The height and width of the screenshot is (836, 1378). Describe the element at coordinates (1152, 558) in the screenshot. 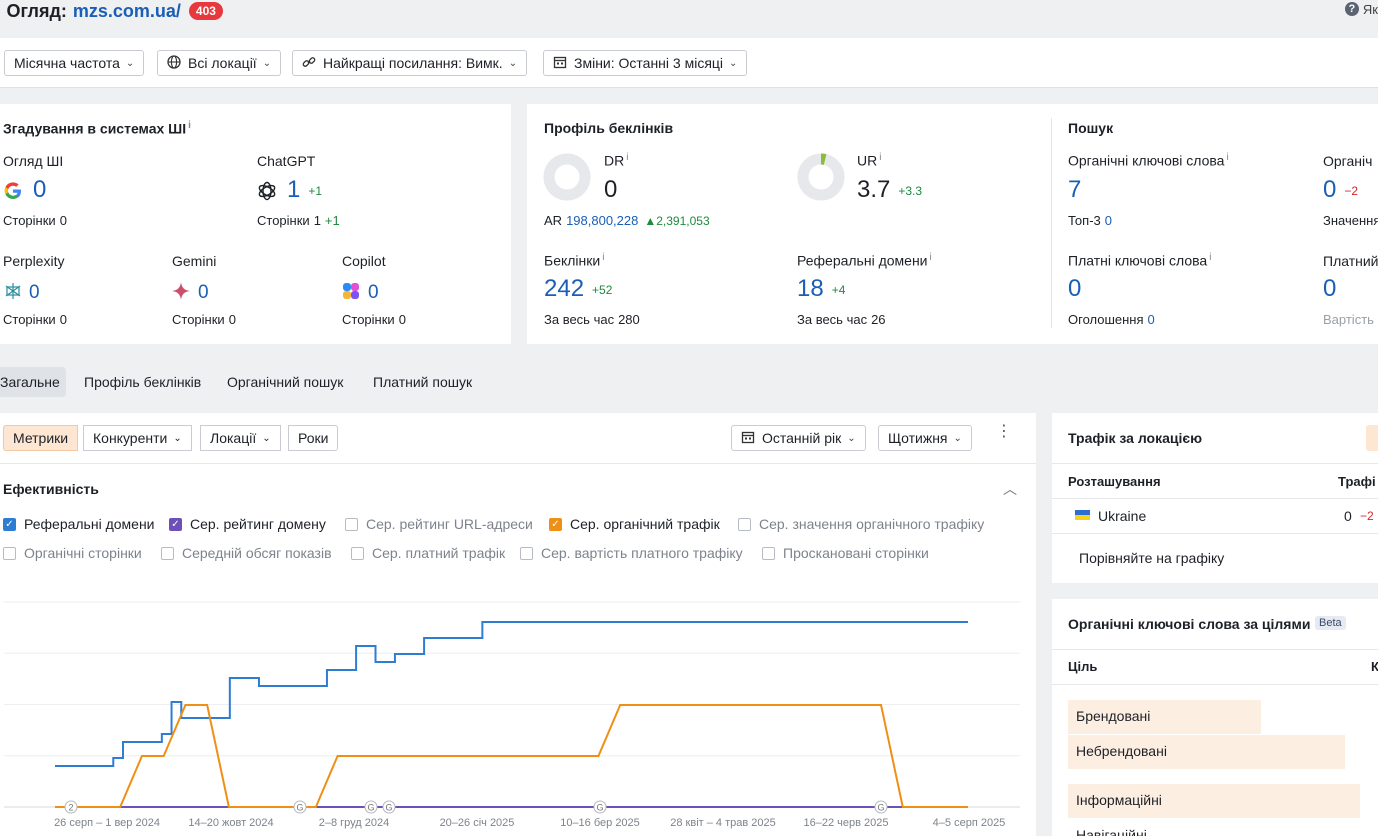

I see `compare-chart-link: Порівняйте на графіку` at that location.